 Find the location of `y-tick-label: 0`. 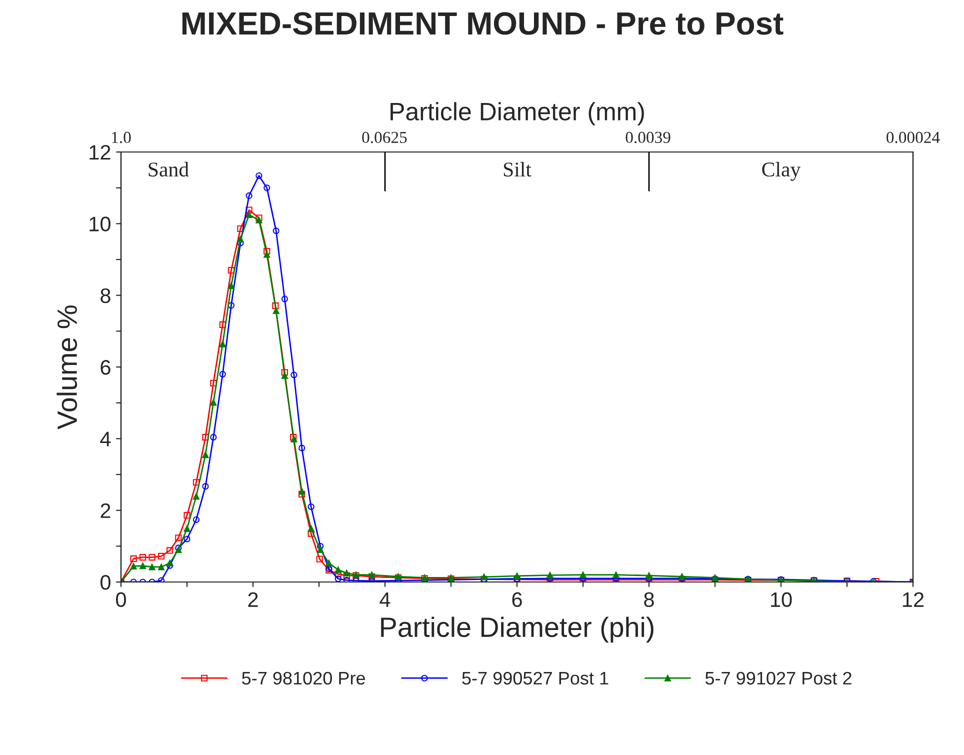

y-tick-label: 0 is located at coordinates (105, 582).